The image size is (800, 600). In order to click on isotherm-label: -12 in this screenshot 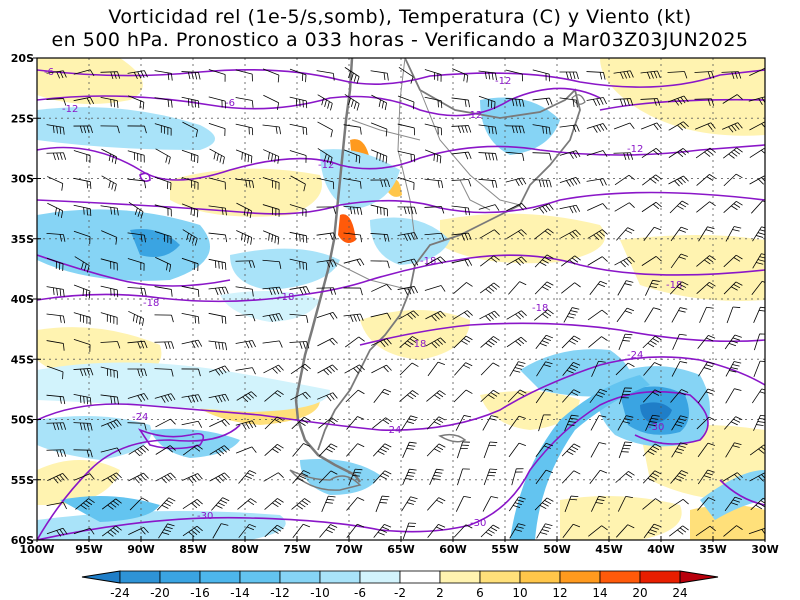, I will do `click(70, 109)`.